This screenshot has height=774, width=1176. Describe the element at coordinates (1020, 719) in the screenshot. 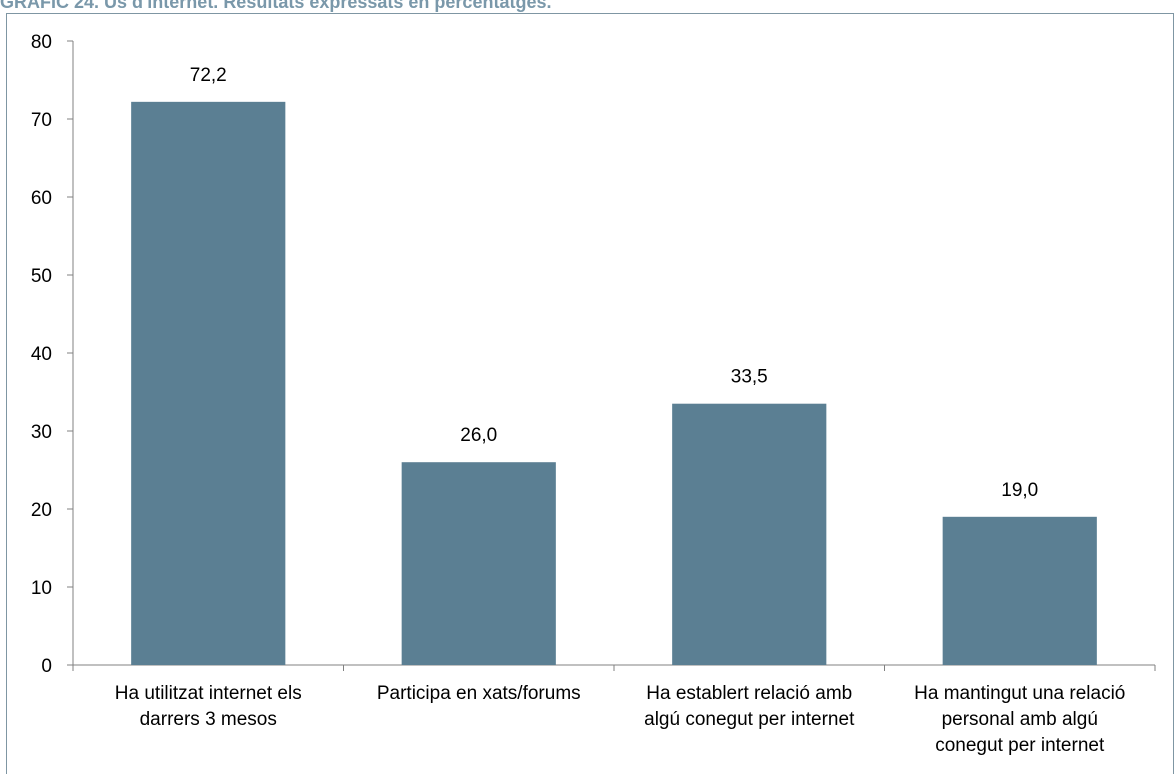

I see `x-category-label: personal amb algú` at that location.